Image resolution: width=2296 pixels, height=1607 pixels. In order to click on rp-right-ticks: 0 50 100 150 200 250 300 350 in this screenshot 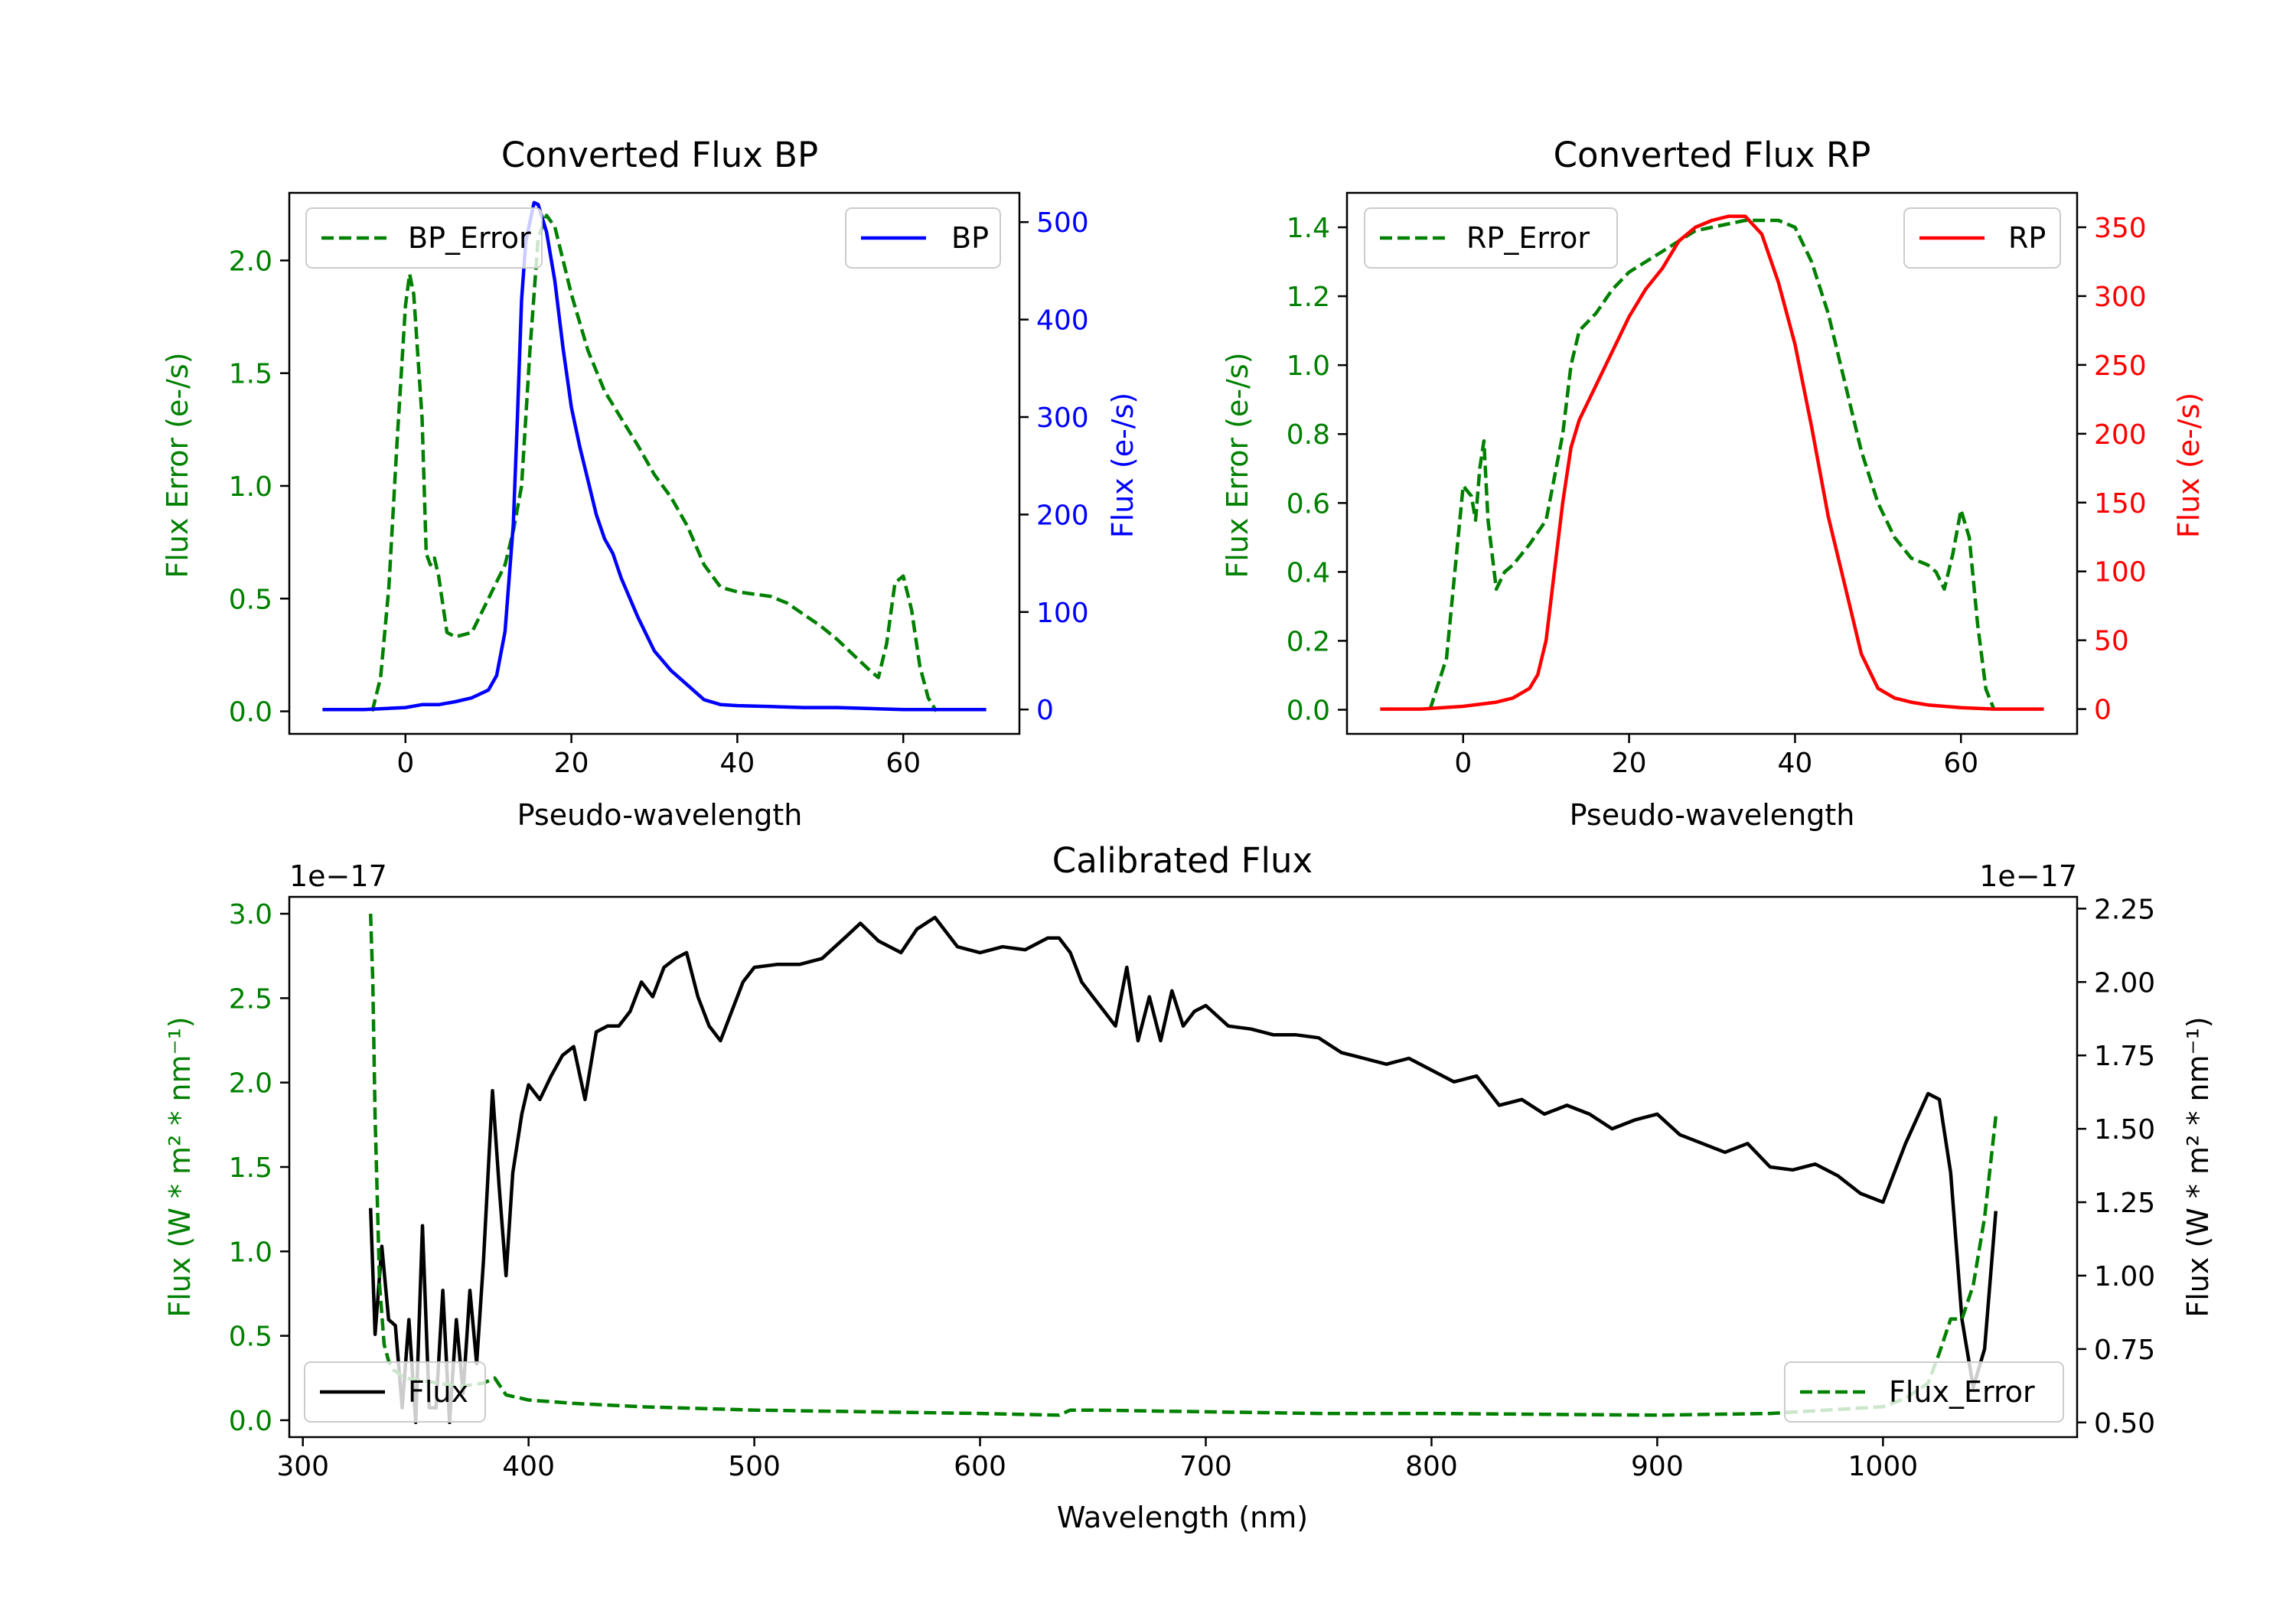, I will do `click(2112, 469)`.